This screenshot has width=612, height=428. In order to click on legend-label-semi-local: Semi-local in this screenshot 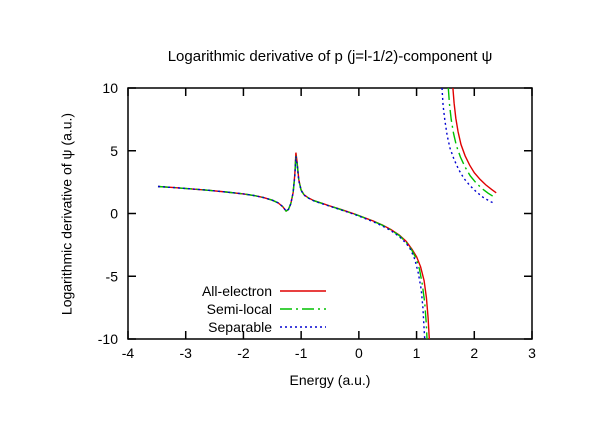, I will do `click(239, 309)`.